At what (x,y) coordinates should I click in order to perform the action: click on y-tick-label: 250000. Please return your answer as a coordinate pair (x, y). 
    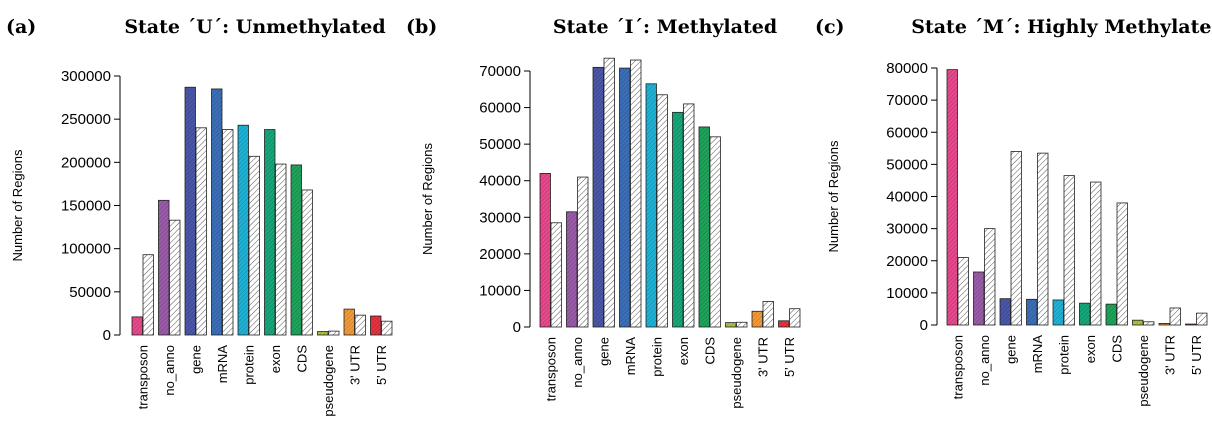
    Looking at the image, I should click on (86, 119).